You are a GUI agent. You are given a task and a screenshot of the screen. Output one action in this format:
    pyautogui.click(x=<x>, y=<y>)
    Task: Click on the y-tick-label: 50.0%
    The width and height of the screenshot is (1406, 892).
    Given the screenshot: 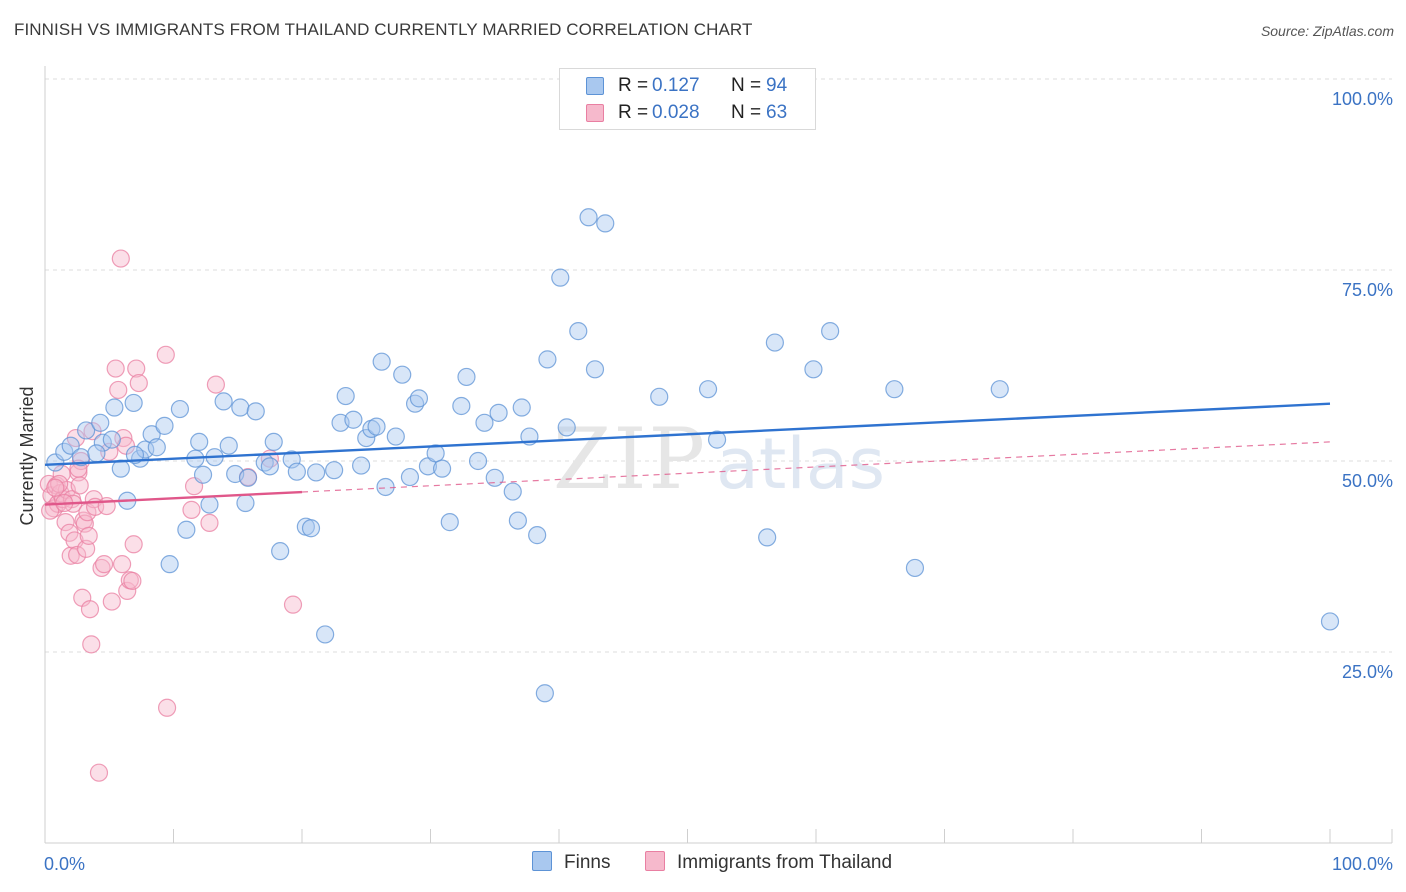 What is the action you would take?
    pyautogui.click(x=1367, y=481)
    